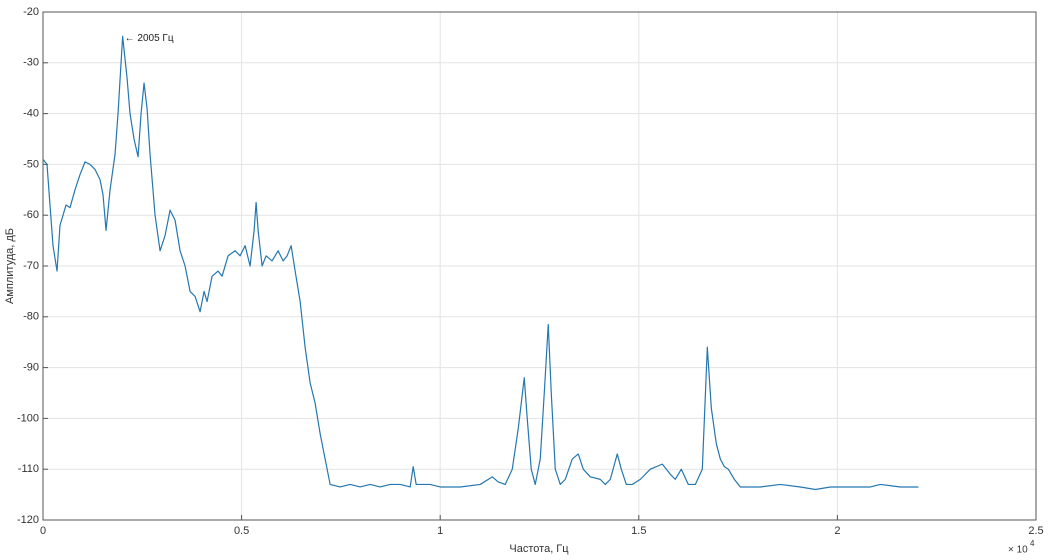  What do you see at coordinates (837, 531) in the screenshot?
I see `x-tick-label: 2` at bounding box center [837, 531].